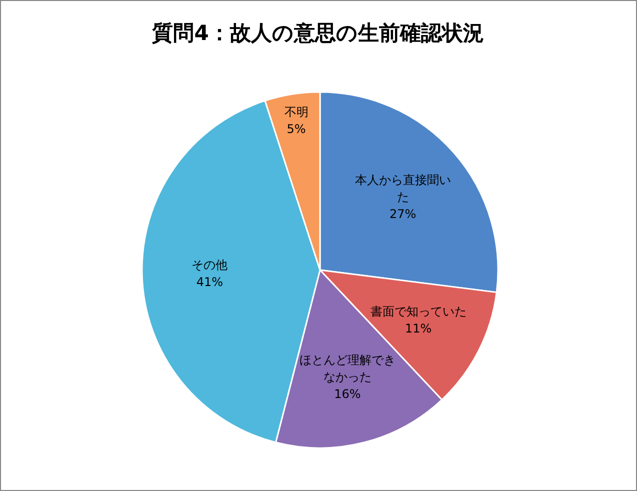 The height and width of the screenshot is (491, 637). Describe the element at coordinates (347, 368) in the screenshot. I see `slice-label: ほとんど理解できなかった` at that location.